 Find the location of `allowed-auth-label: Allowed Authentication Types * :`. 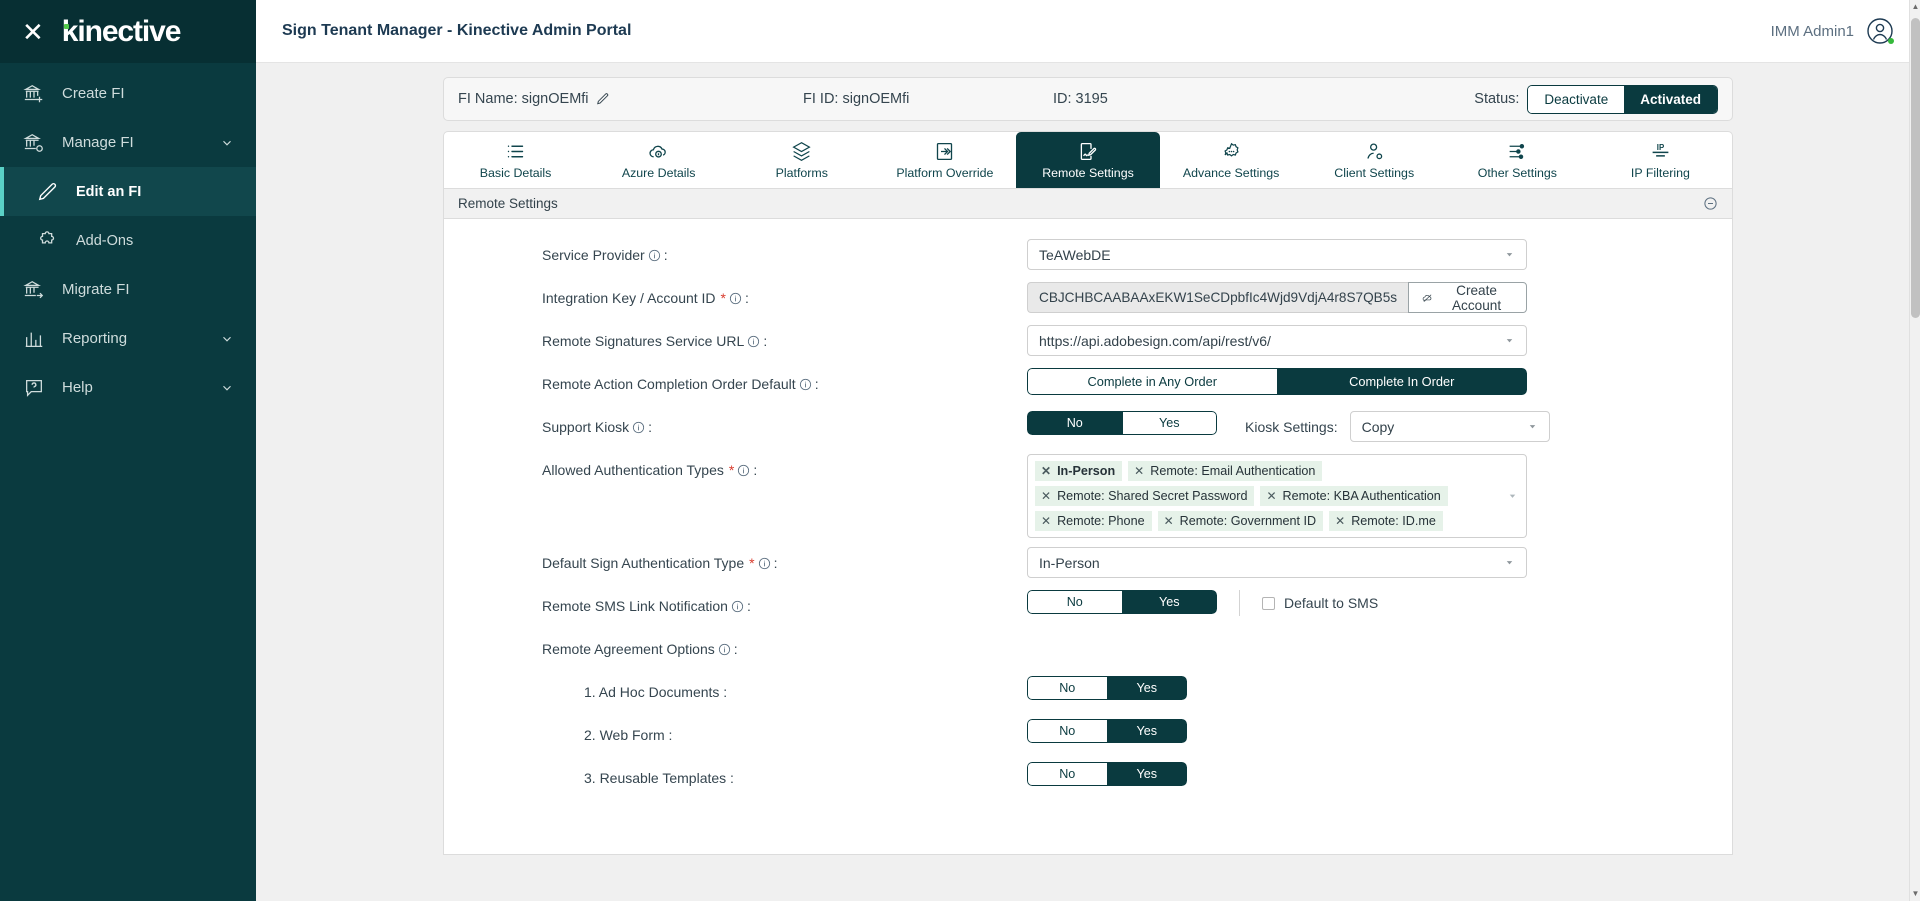

allowed-auth-label: Allowed Authentication Types * : is located at coordinates (735, 466).